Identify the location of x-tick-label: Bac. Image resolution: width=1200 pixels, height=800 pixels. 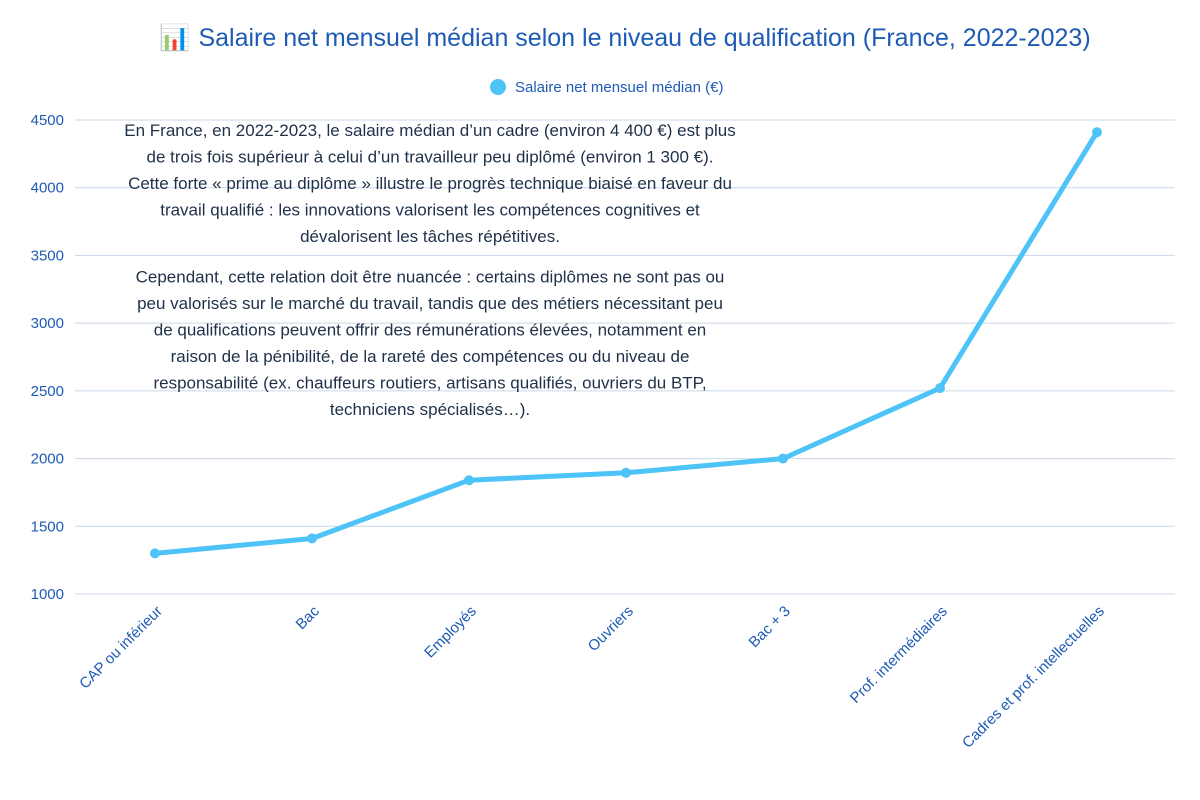
(308, 617).